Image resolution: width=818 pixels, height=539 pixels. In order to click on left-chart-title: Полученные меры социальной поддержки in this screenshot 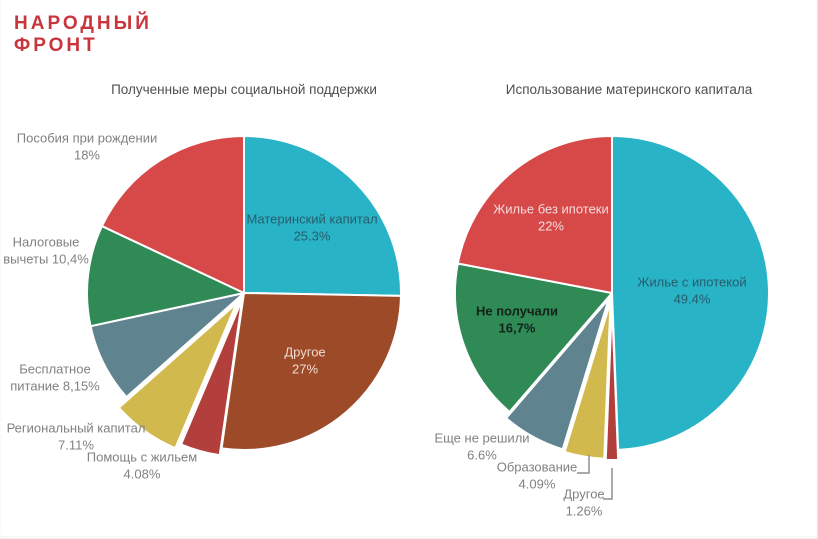, I will do `click(244, 89)`.